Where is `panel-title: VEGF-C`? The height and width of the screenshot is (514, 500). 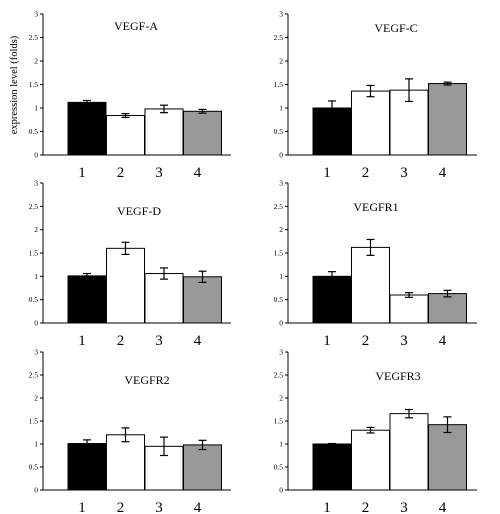 panel-title: VEGF-C is located at coordinates (395, 28).